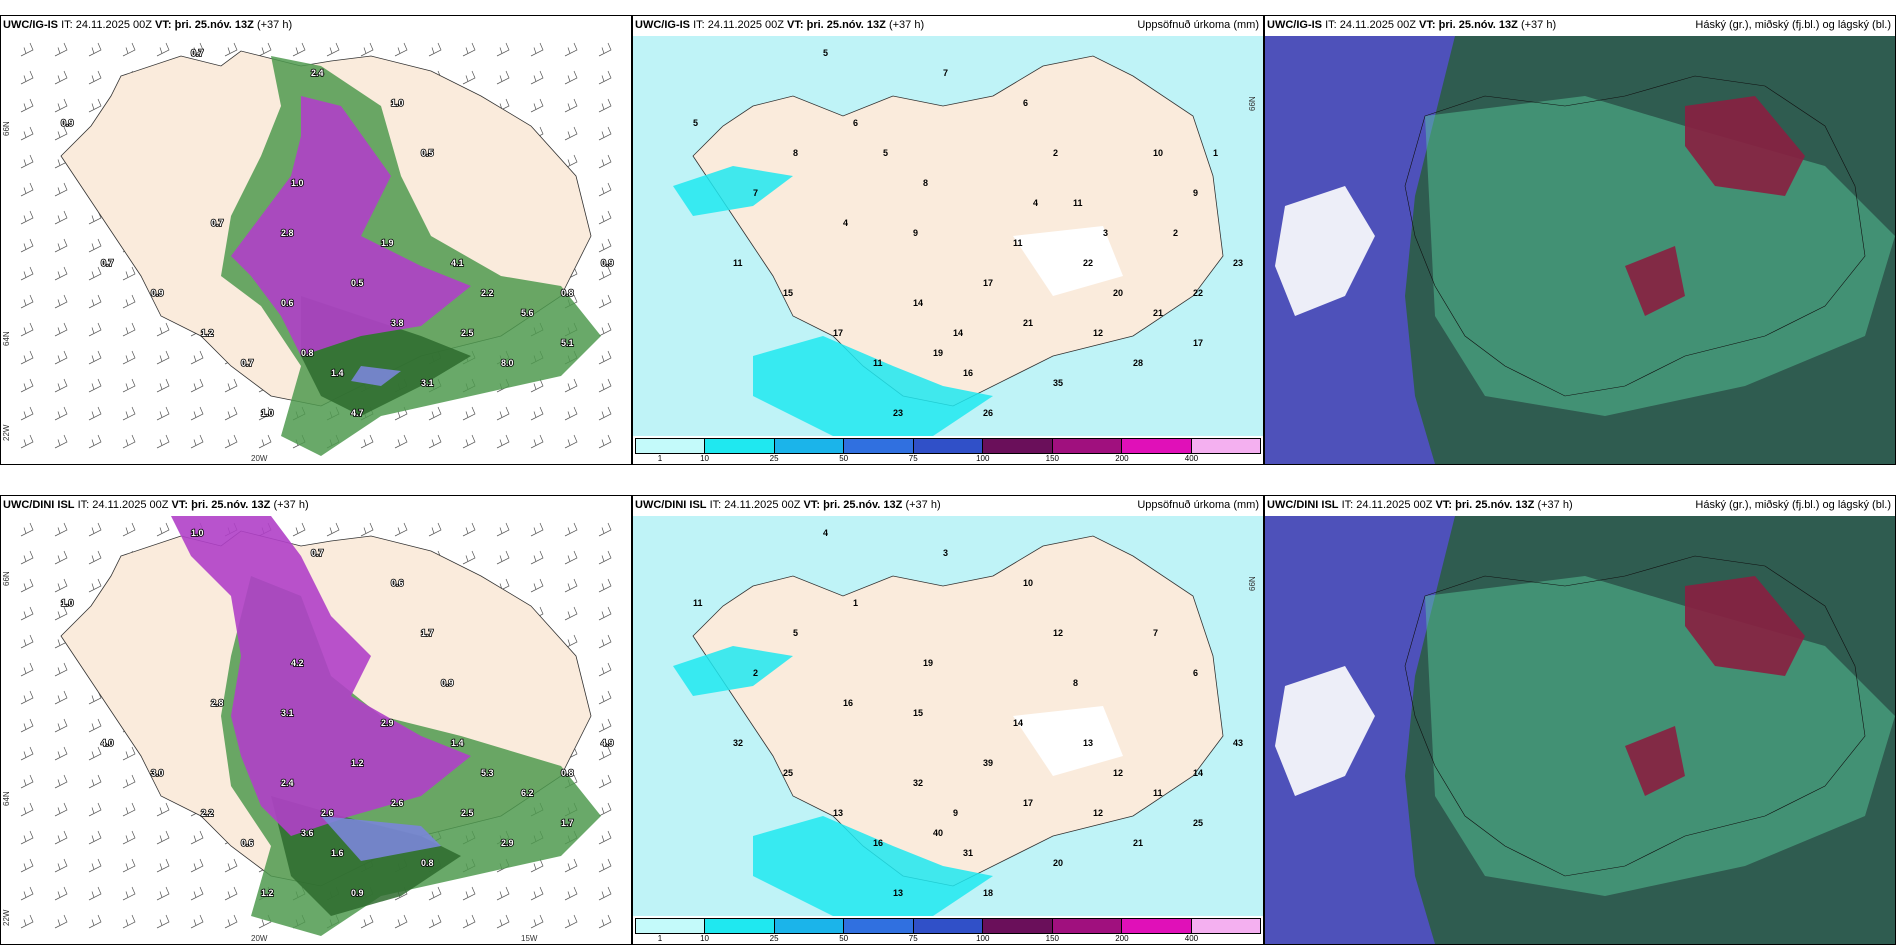 The height and width of the screenshot is (950, 1900). What do you see at coordinates (207, 333) in the screenshot?
I see `precip-value-label: 1.2` at bounding box center [207, 333].